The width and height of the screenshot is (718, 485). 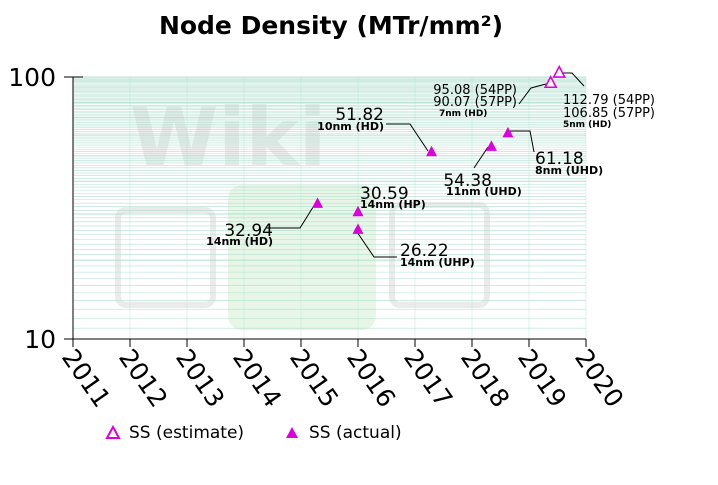 I want to click on x-tick-label-2014: 2014, so click(x=257, y=378).